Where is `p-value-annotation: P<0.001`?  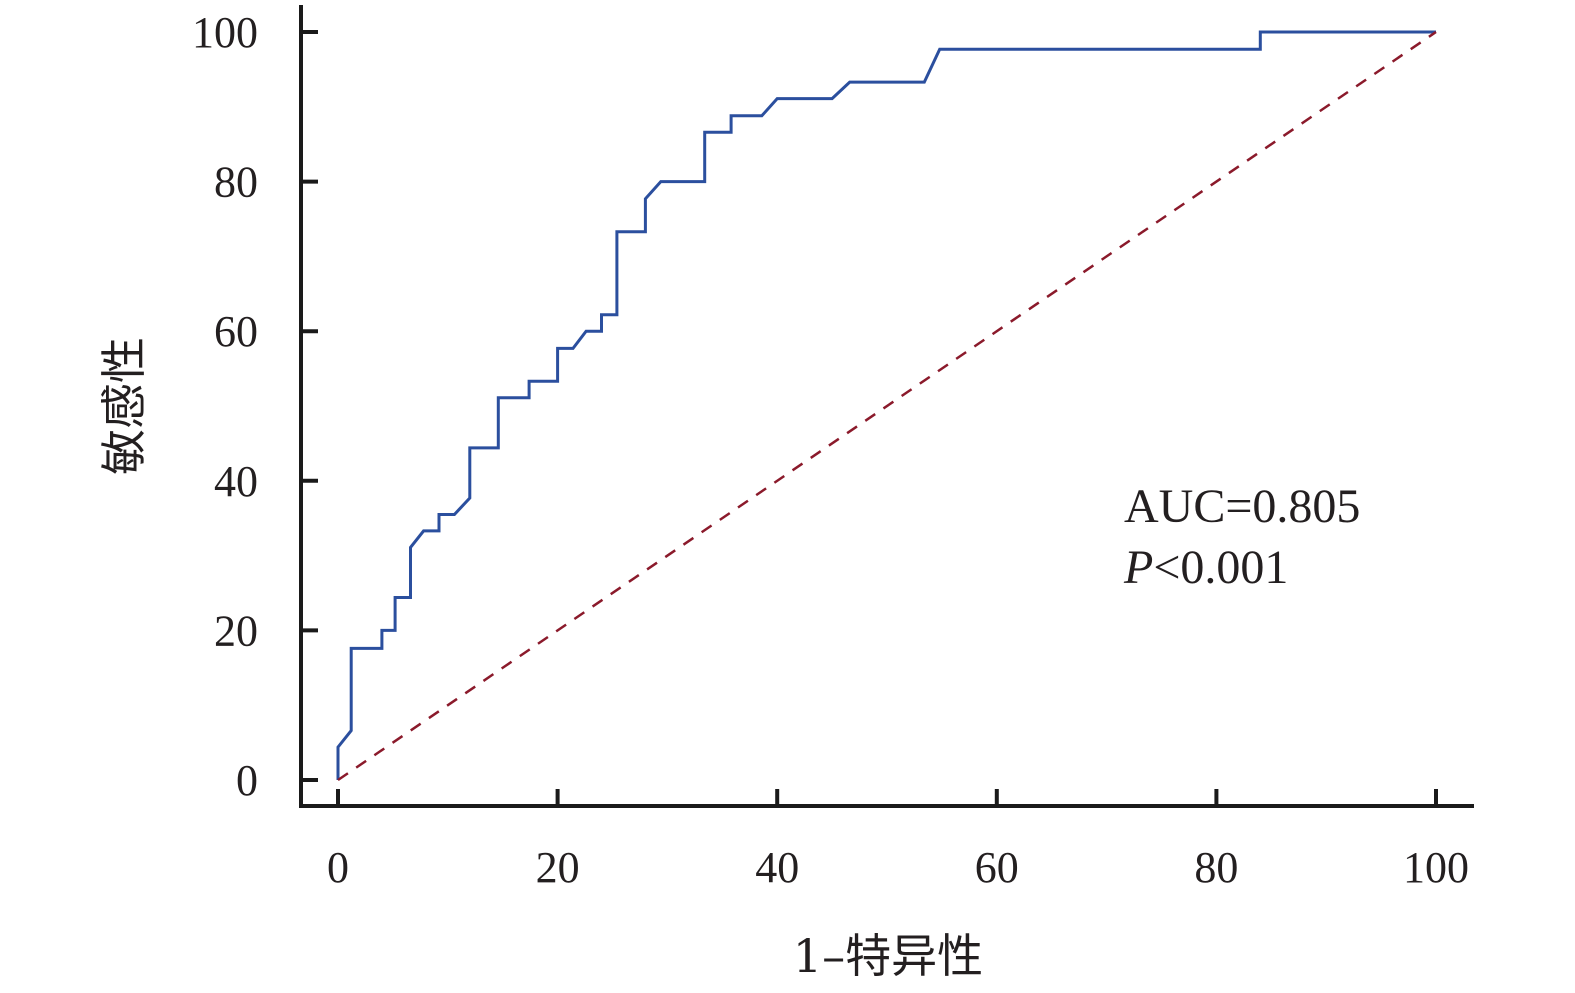
p-value-annotation: P<0.001 is located at coordinates (1205, 567).